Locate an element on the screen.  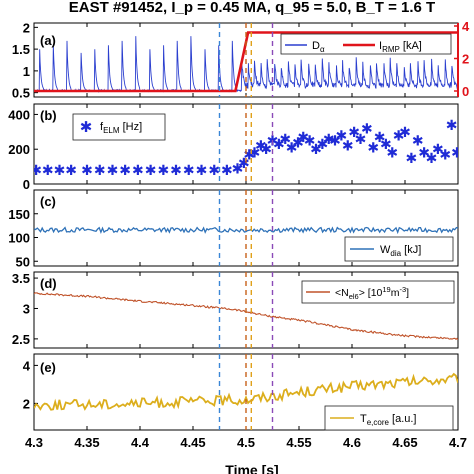
x-tick-label: 4.45 is located at coordinates (192, 442).